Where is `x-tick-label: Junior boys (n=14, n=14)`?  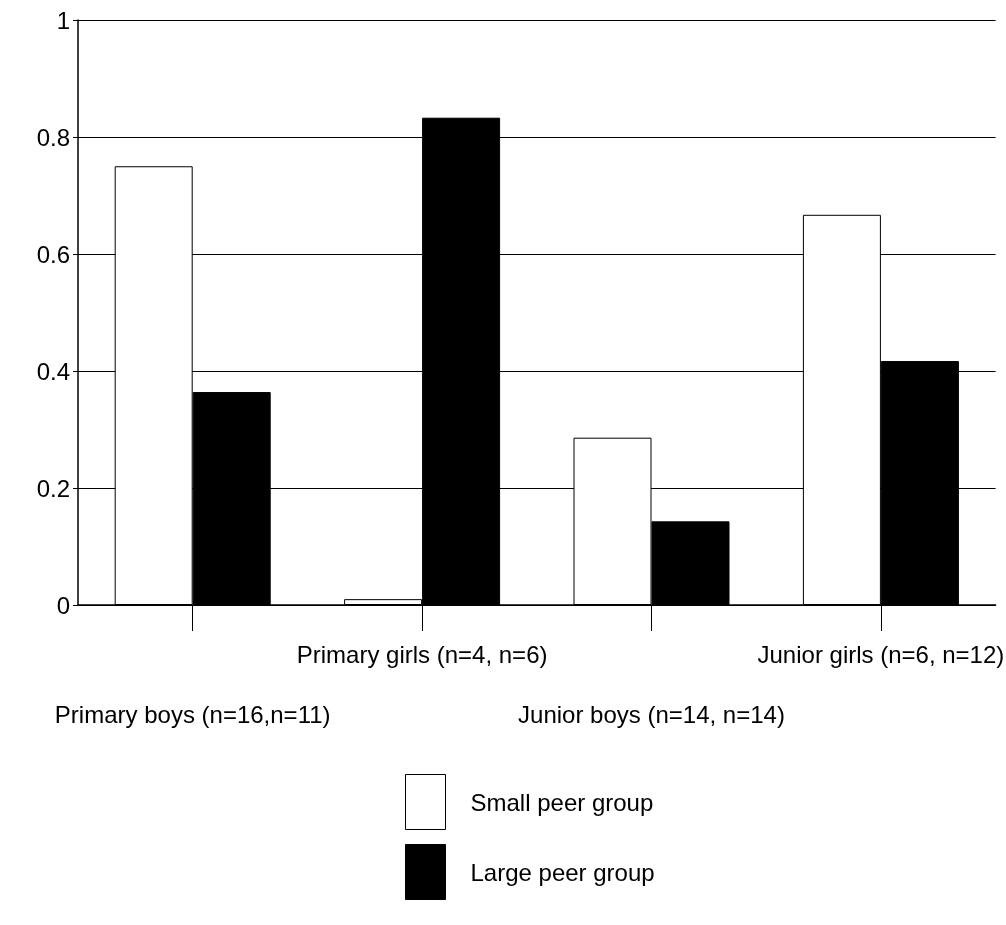 x-tick-label: Junior boys (n=14, n=14) is located at coordinates (651, 714).